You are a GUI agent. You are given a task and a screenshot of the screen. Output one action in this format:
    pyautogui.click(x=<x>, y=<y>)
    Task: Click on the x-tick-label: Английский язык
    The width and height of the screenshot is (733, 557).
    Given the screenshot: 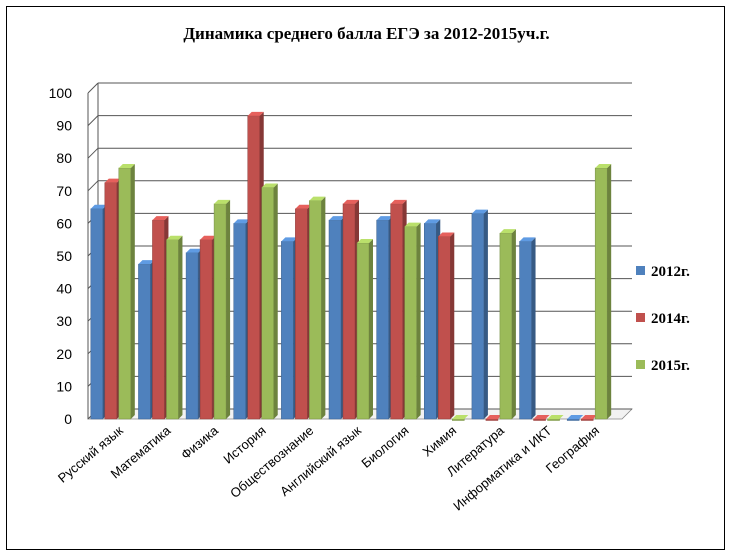 What is the action you would take?
    pyautogui.click(x=320, y=461)
    